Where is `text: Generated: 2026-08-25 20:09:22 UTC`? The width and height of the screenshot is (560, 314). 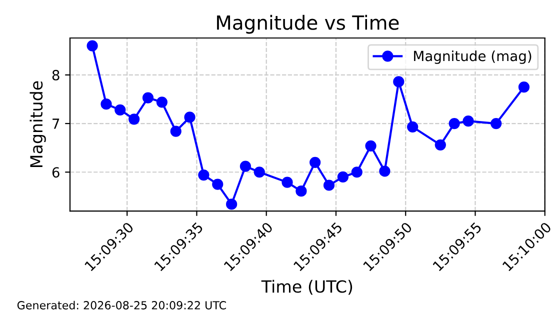
text: Generated: 2026-08-25 20:09:22 UTC is located at coordinates (121, 305).